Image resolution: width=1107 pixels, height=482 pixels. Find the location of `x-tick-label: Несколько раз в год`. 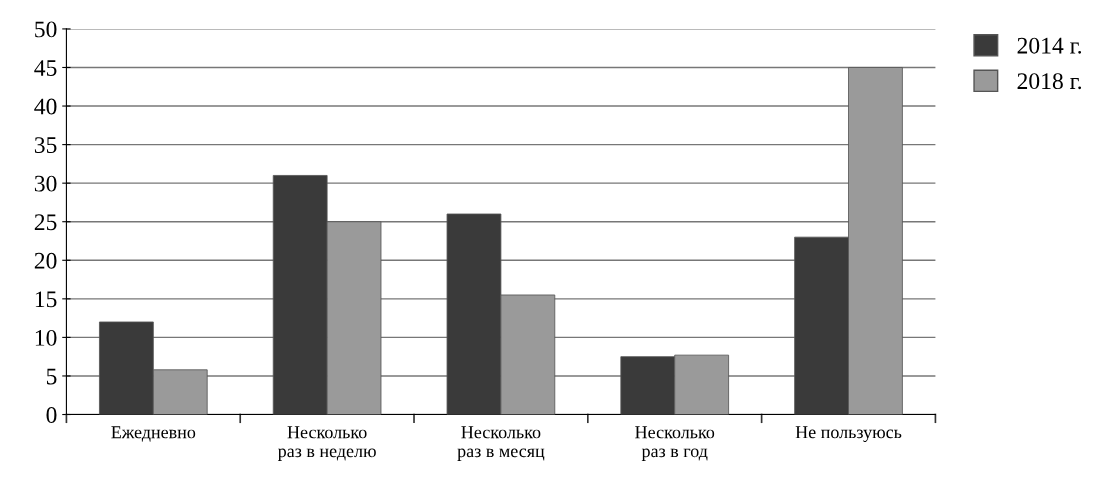

x-tick-label: Несколько раз в год is located at coordinates (675, 443).